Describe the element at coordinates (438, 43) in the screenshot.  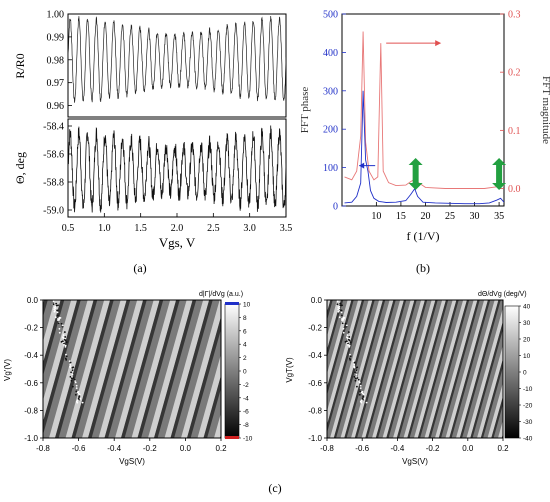
I see `magnitude-axis-arrowhead` at that location.